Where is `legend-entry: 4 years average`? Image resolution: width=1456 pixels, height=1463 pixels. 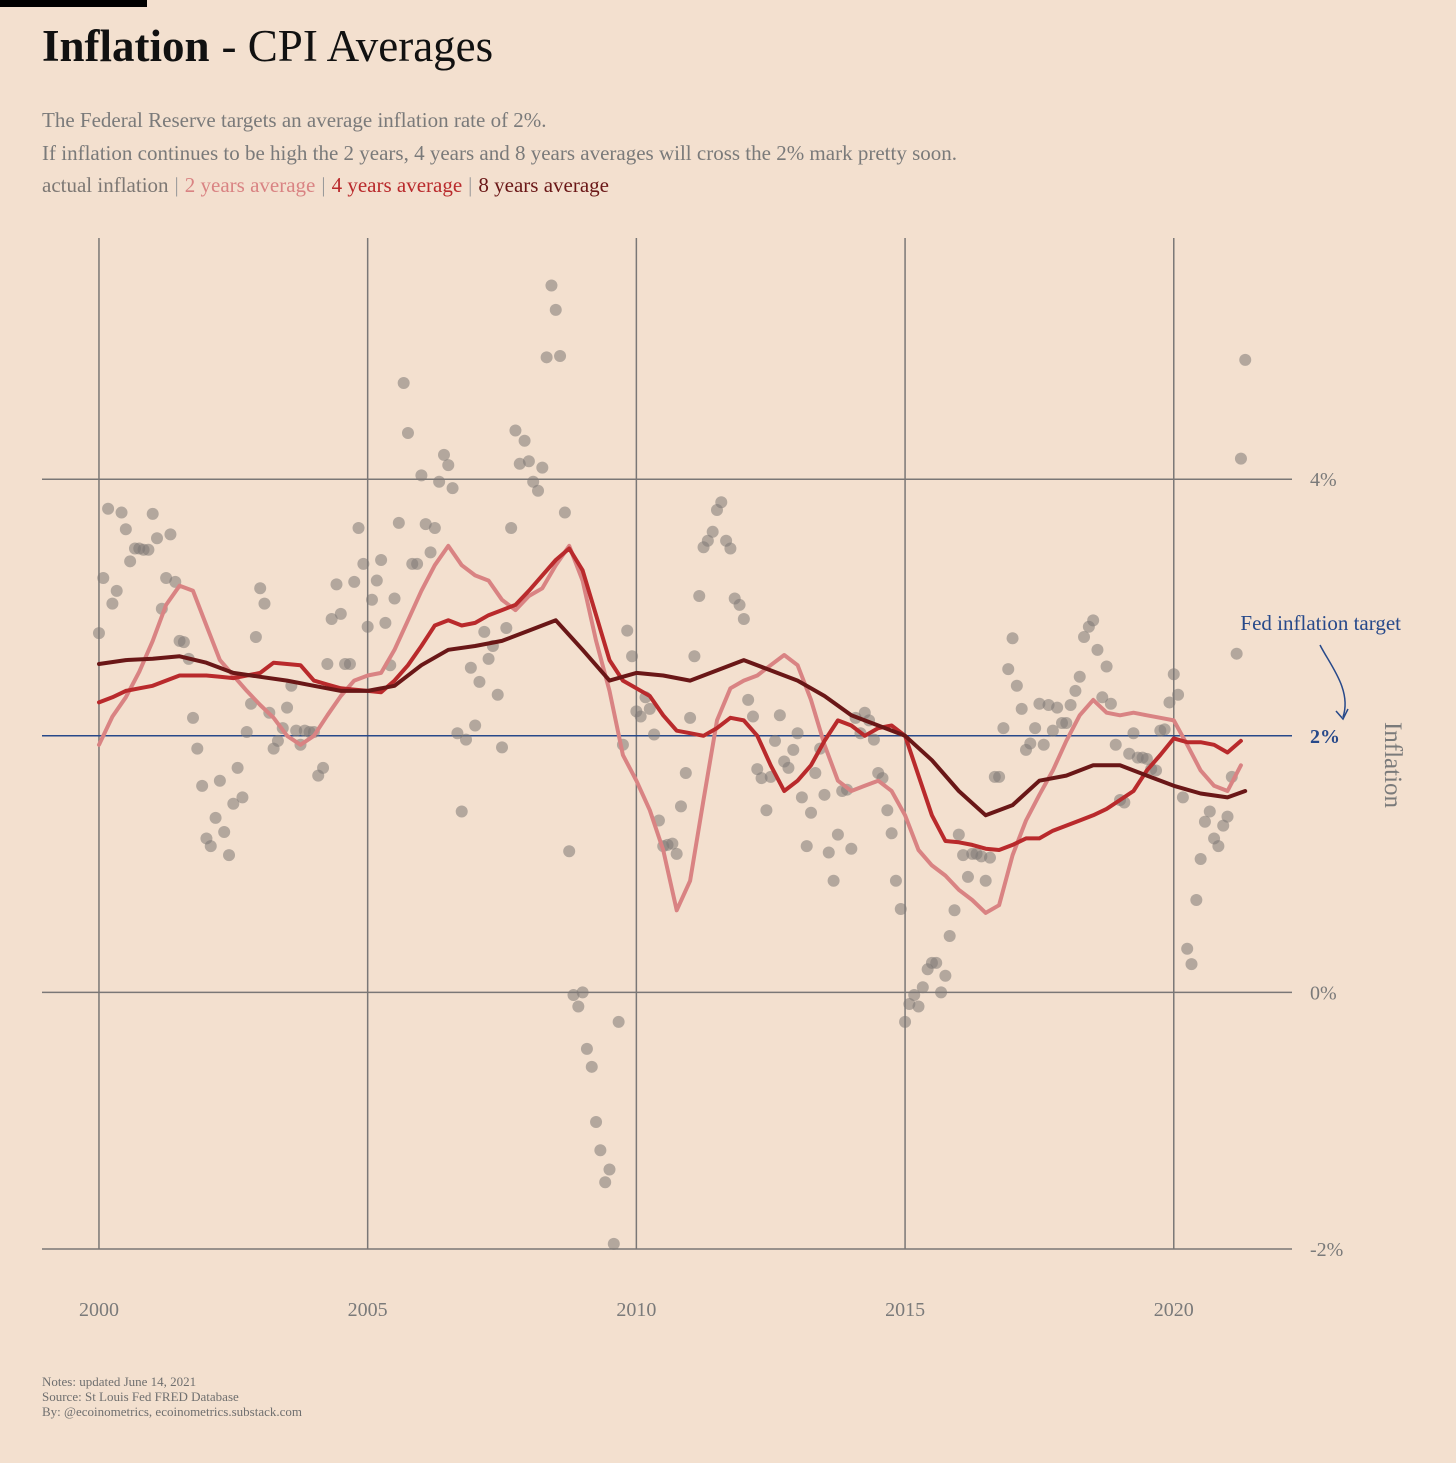 legend-entry: 4 years average is located at coordinates (397, 185).